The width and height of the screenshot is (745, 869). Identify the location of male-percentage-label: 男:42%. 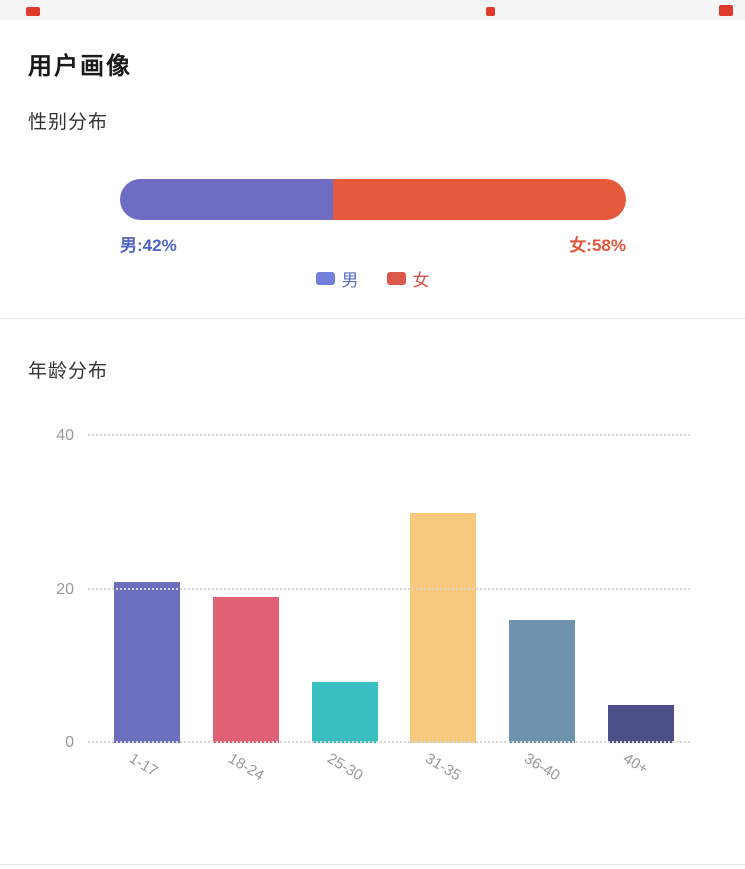
(148, 245).